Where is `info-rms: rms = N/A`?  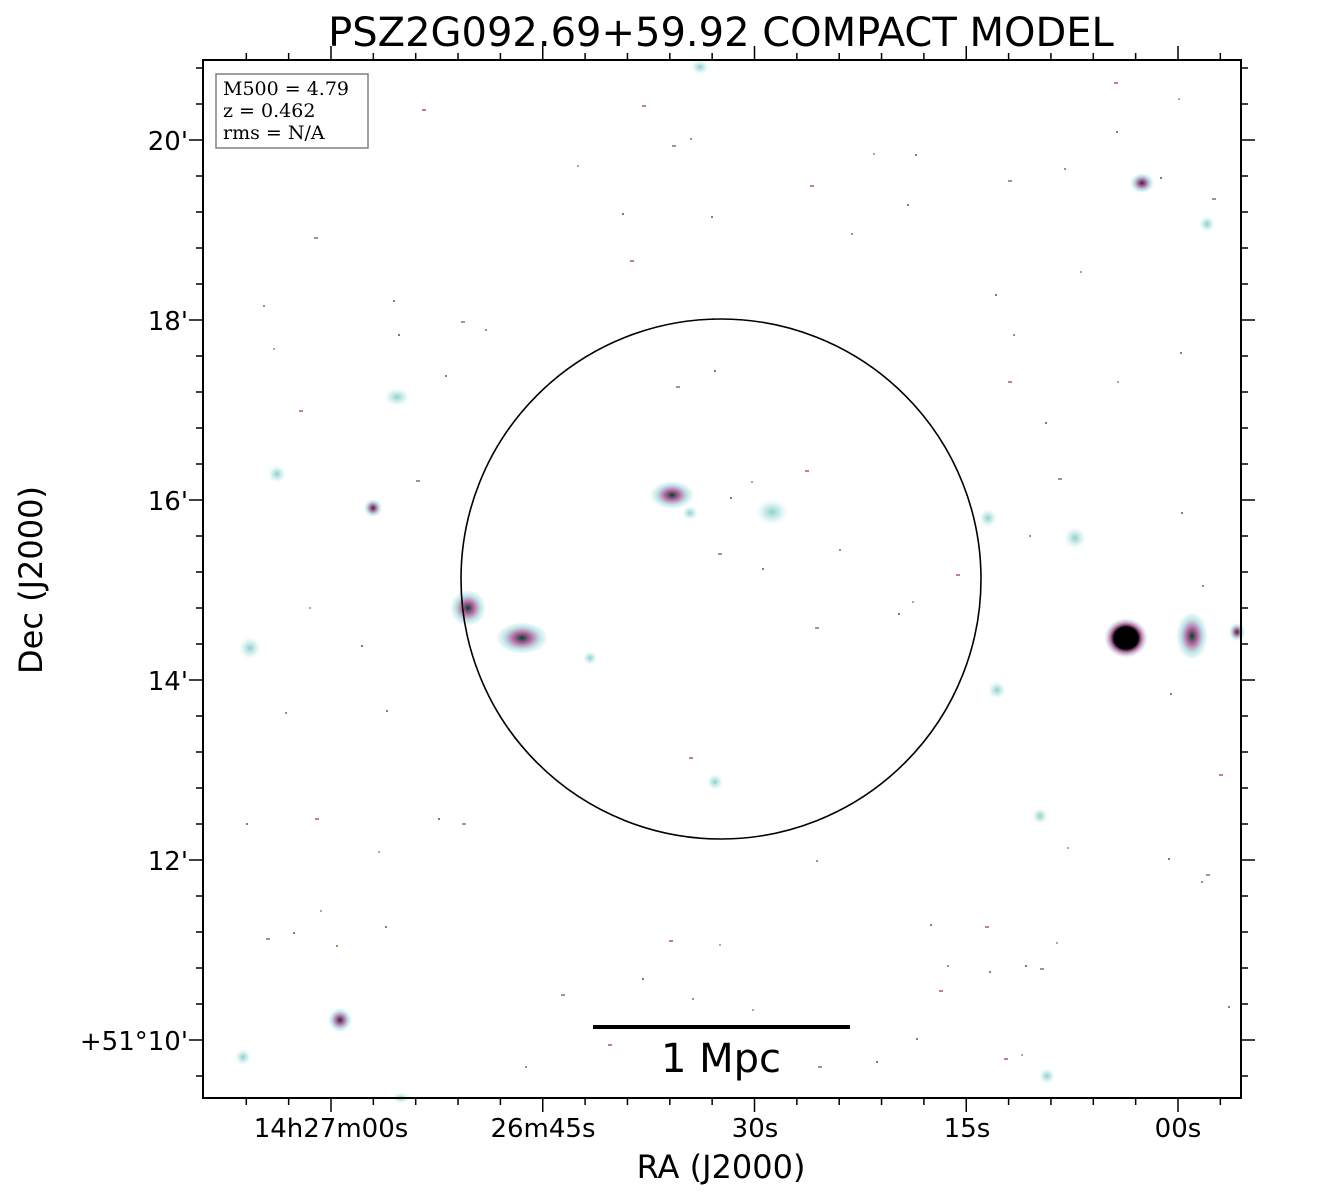 info-rms: rms = N/A is located at coordinates (274, 133).